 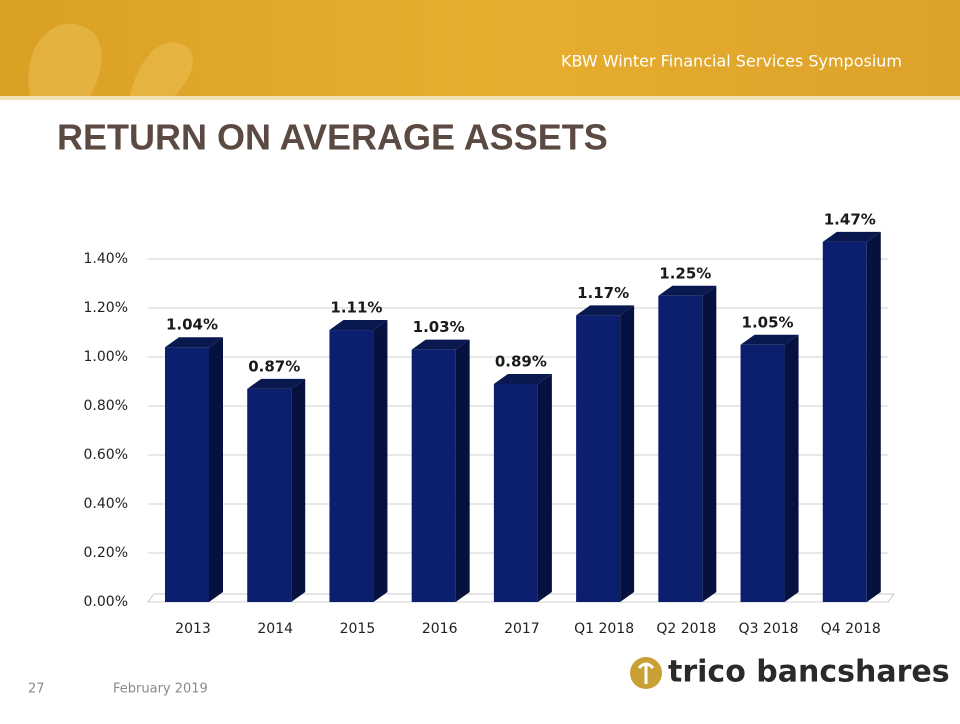 I want to click on header-text: KBW Winter Financial Services Symposium, so click(x=731, y=61).